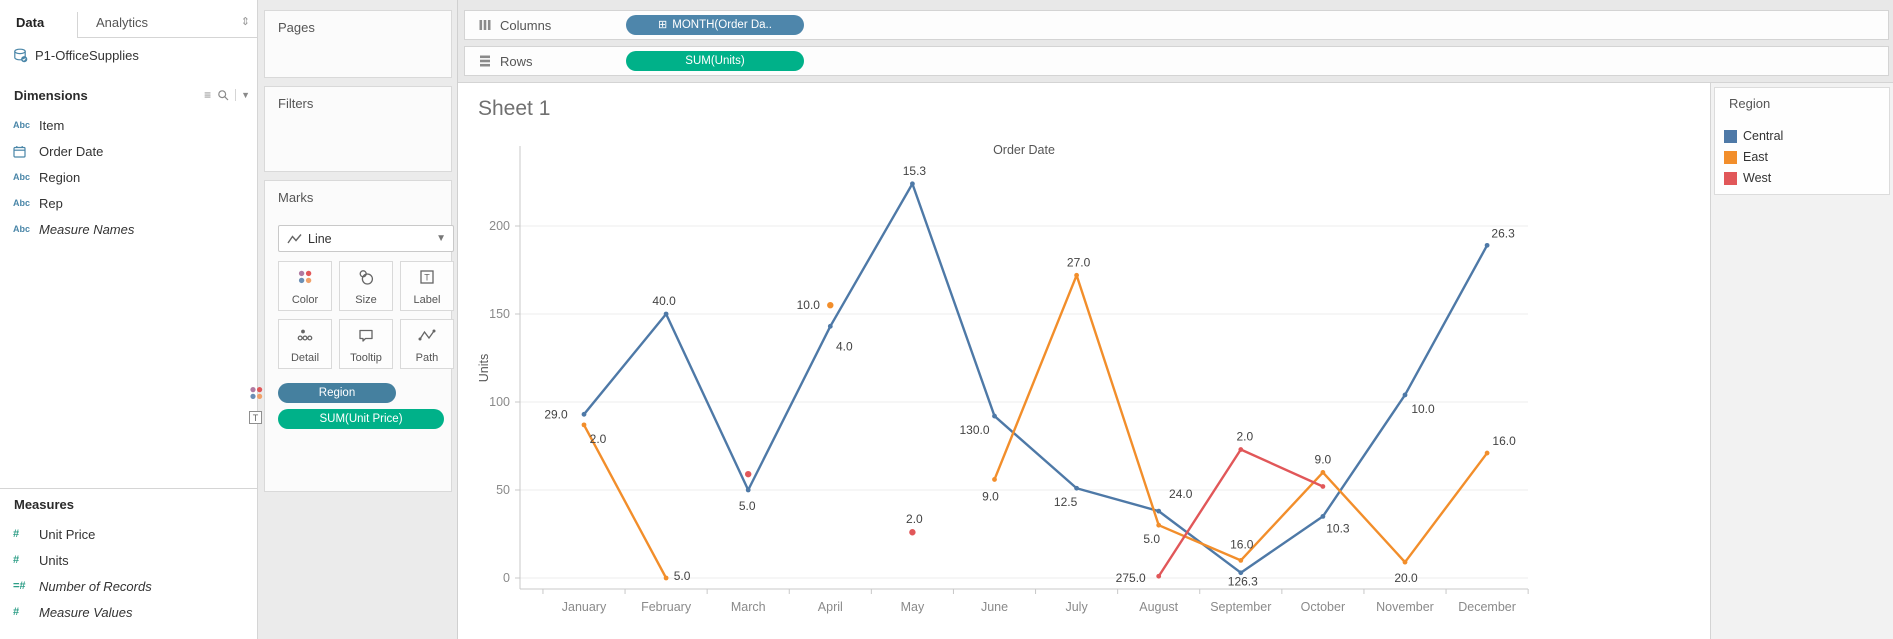 The width and height of the screenshot is (1893, 639). Describe the element at coordinates (499, 402) in the screenshot. I see `svg-text: 100` at that location.